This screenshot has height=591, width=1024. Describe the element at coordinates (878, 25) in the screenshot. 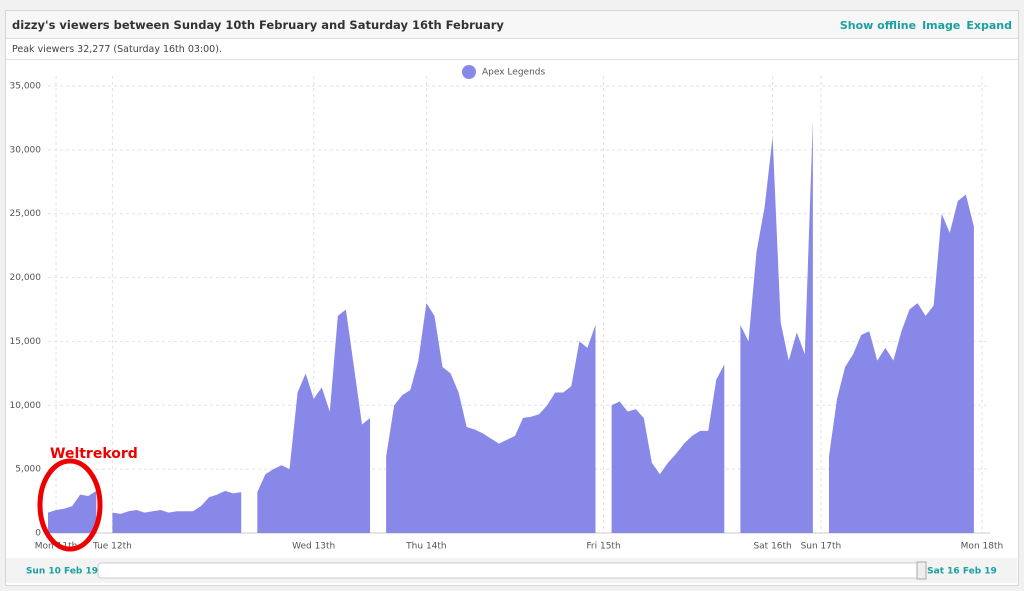

I see `show-offline-link: Show offline` at that location.